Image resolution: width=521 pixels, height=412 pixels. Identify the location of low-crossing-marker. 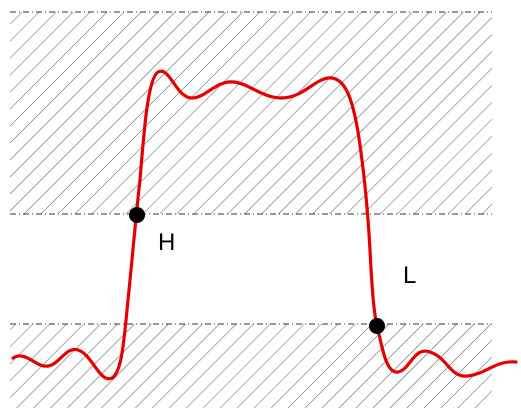
(377, 326).